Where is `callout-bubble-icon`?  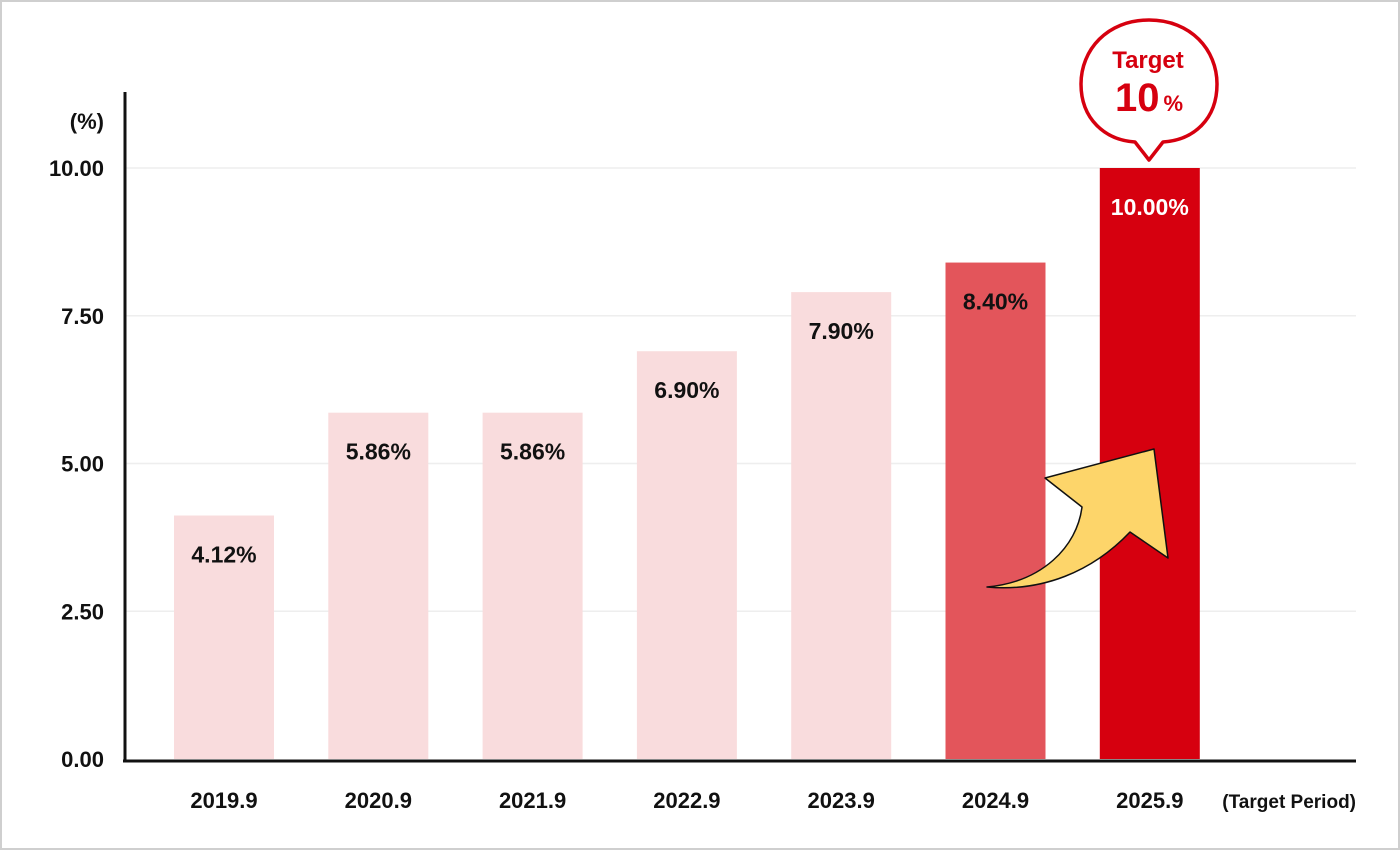
callout-bubble-icon is located at coordinates (1149, 90).